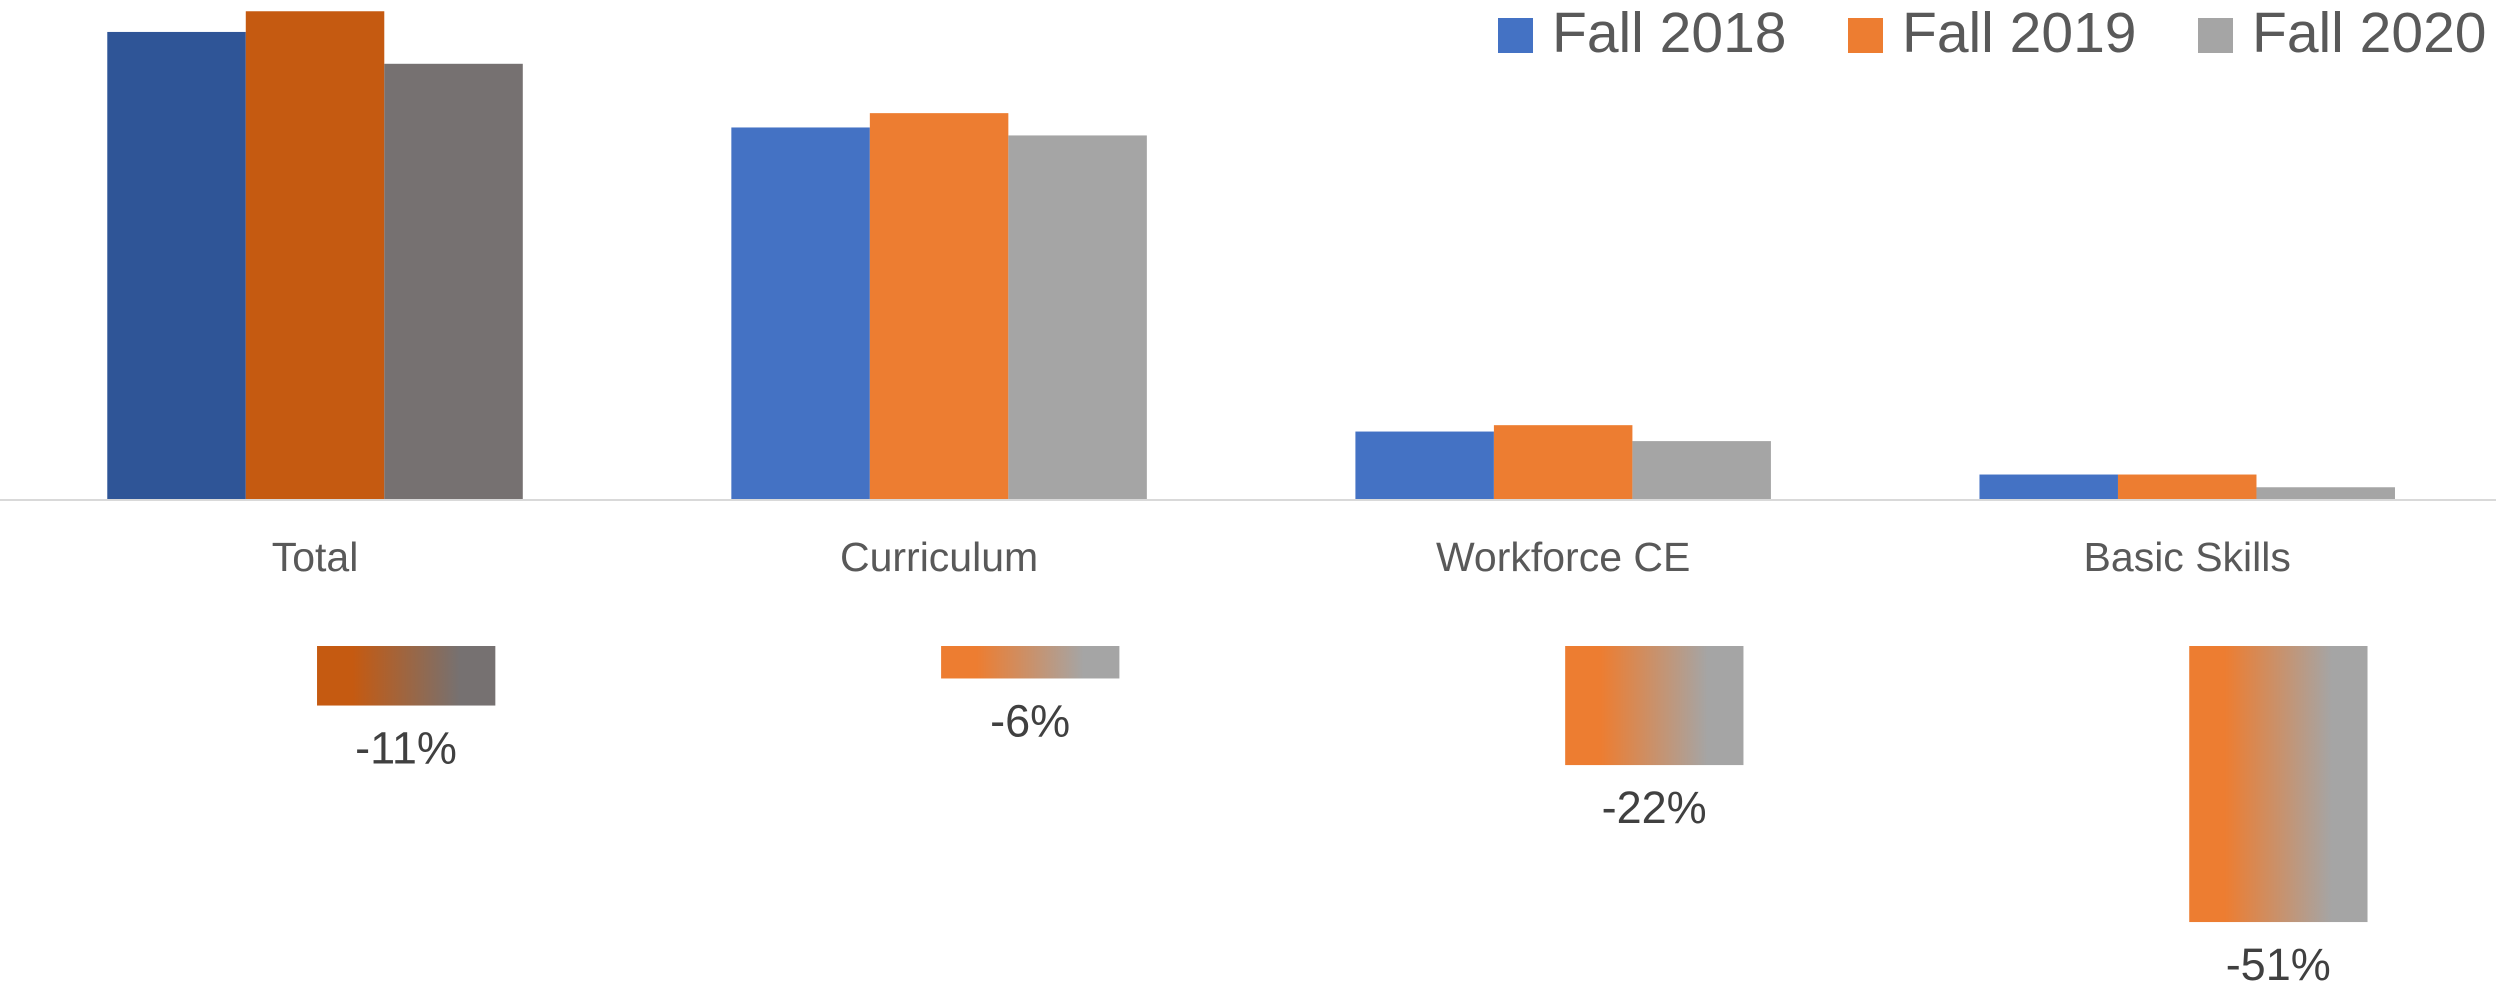  Describe the element at coordinates (939, 557) in the screenshot. I see `x-tick-label: Curriculum` at that location.